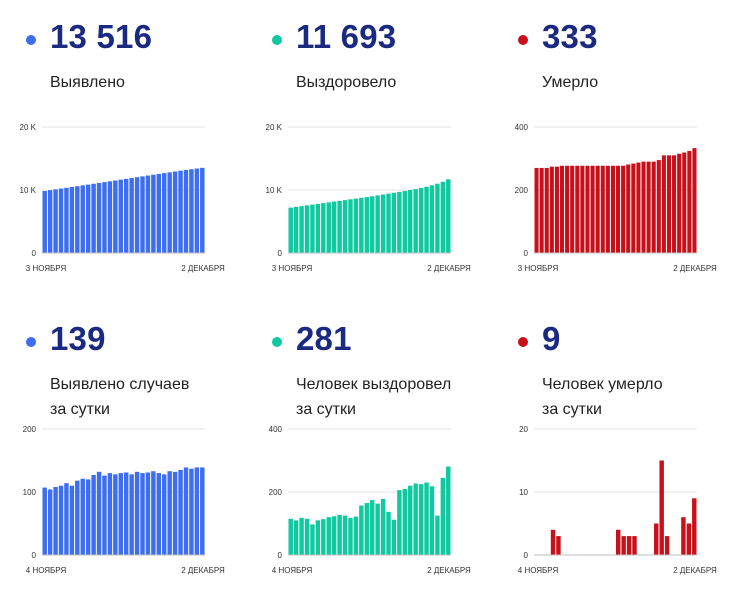  What do you see at coordinates (570, 36) in the screenshot?
I see `stat-value: 333` at bounding box center [570, 36].